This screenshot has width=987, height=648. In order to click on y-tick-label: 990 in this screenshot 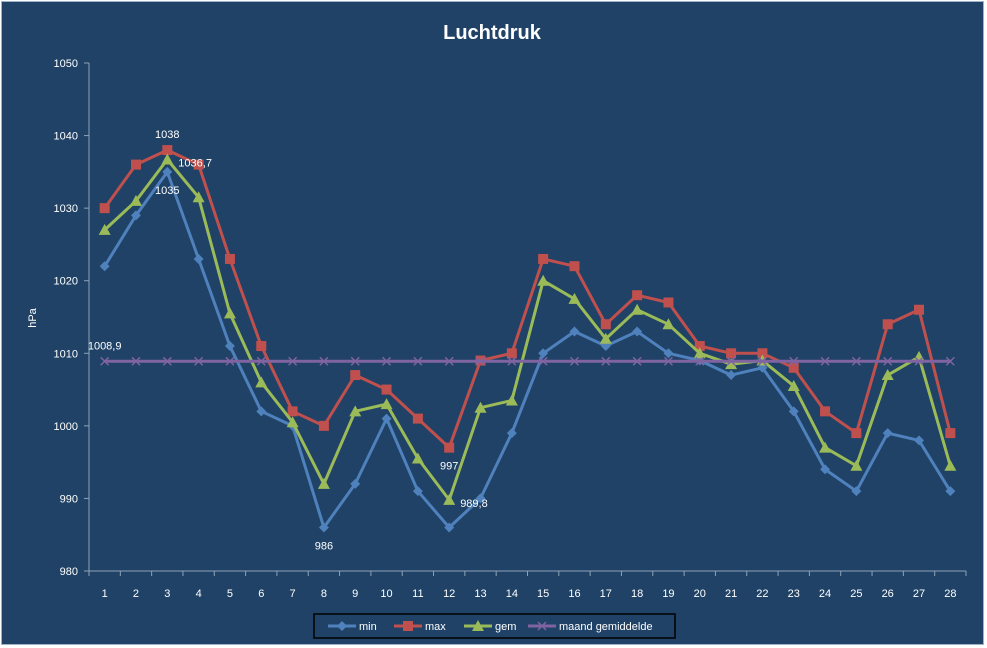, I will do `click(69, 499)`.